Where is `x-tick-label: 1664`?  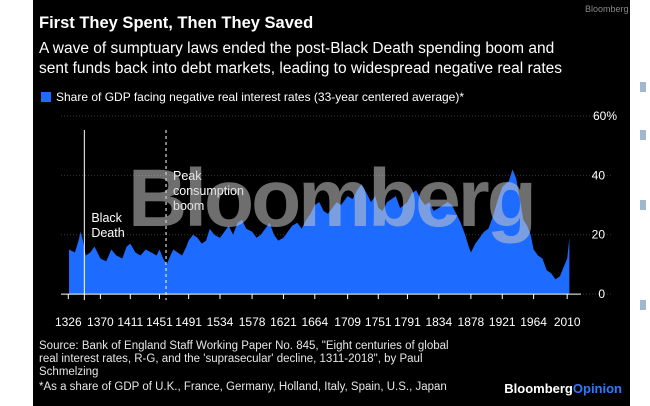 x-tick-label: 1664 is located at coordinates (314, 322).